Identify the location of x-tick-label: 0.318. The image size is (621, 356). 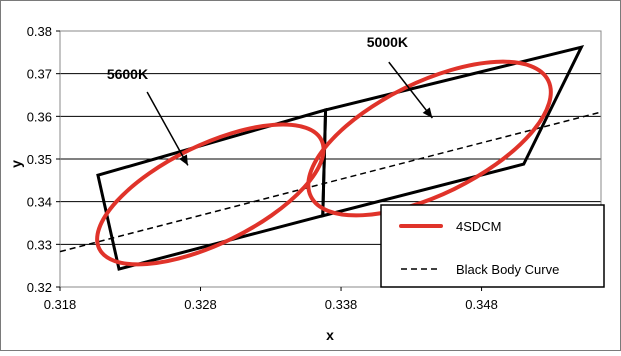
(60, 304).